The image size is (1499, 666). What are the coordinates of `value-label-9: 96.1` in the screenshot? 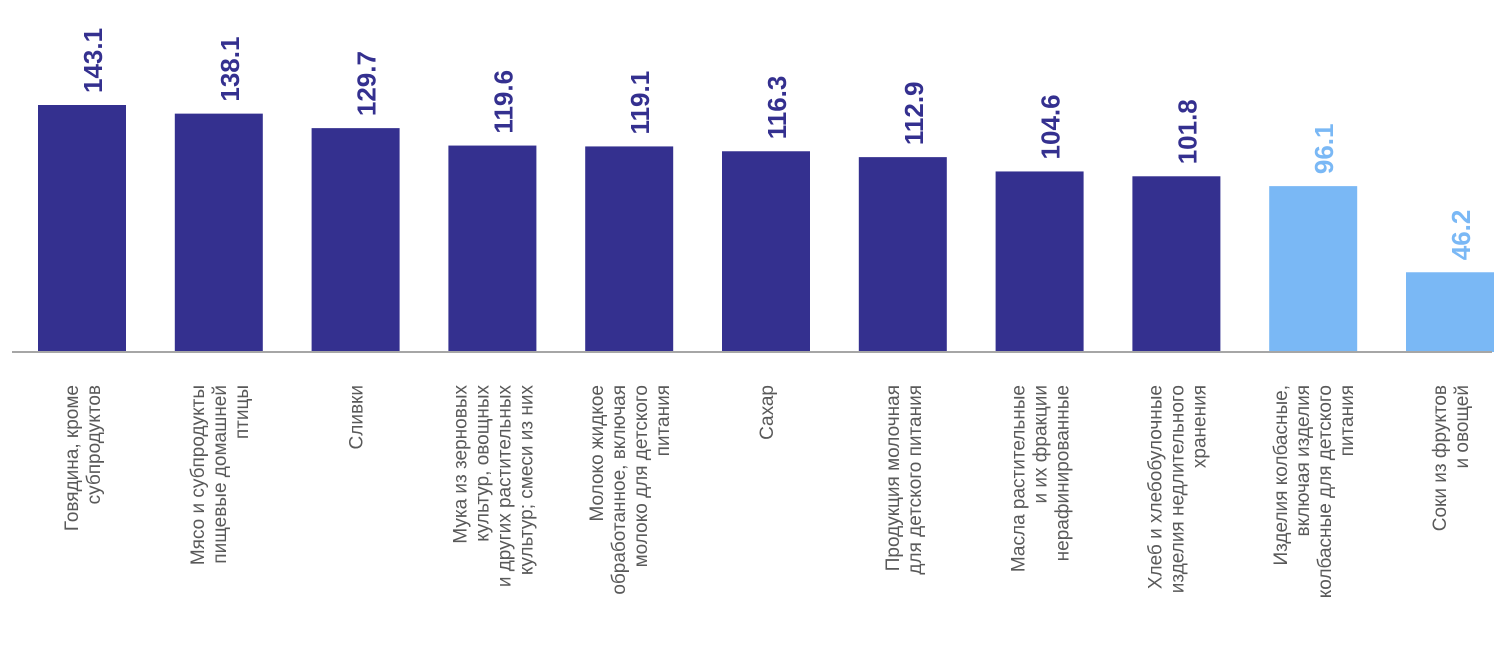 It's located at (1324, 149).